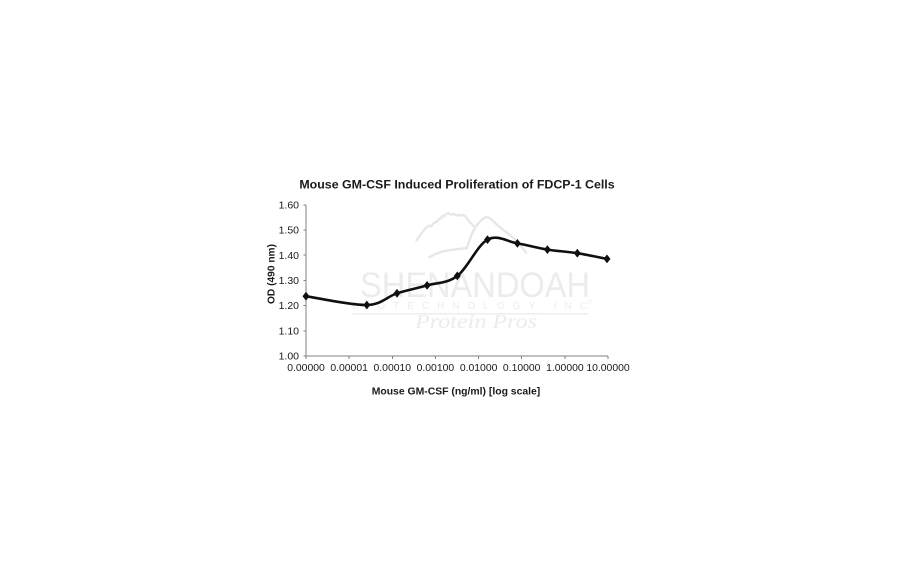  Describe the element at coordinates (306, 368) in the screenshot. I see `svg-text: 0.00000` at that location.